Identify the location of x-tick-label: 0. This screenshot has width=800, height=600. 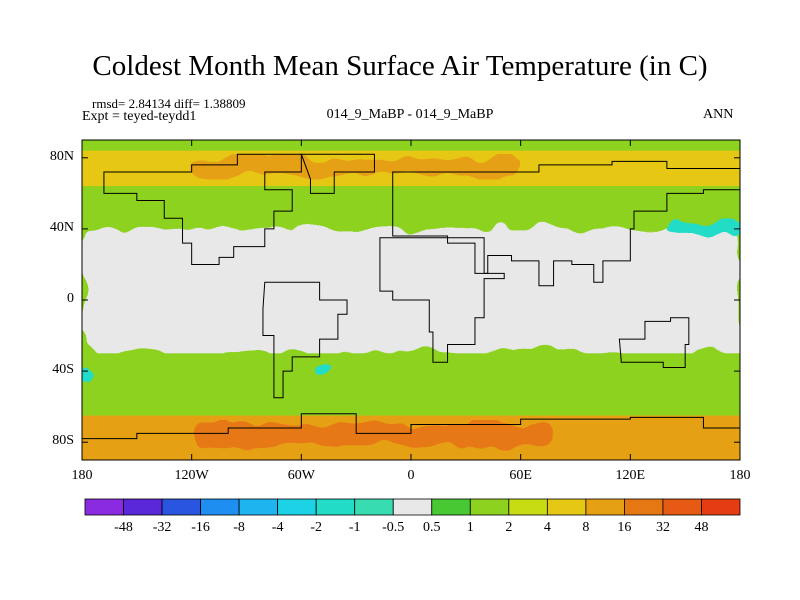
(411, 475).